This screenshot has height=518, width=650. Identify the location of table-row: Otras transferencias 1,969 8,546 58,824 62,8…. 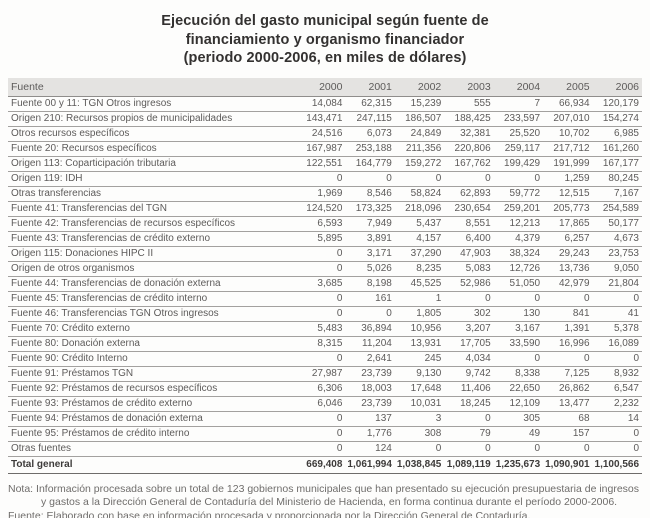
(325, 194).